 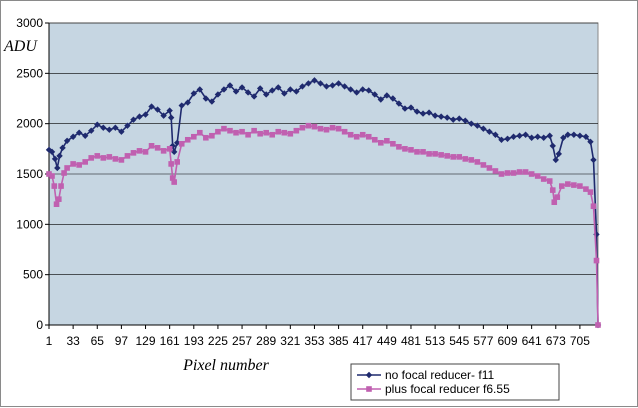 What do you see at coordinates (532, 341) in the screenshot?
I see `x-tick-label: 641` at bounding box center [532, 341].